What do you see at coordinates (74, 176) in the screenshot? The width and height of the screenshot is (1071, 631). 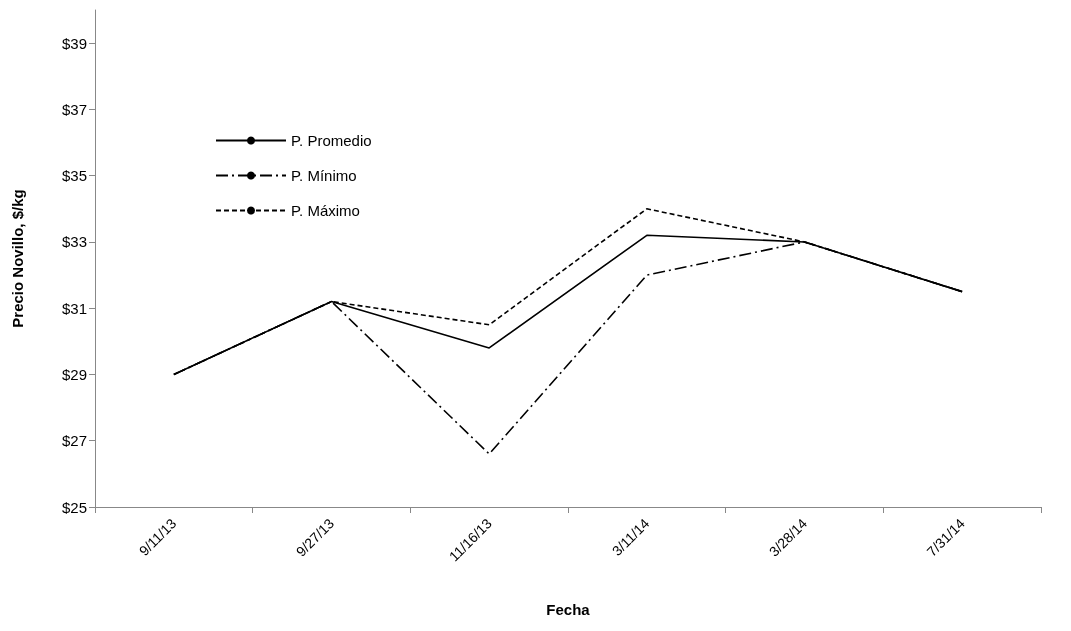 I see `y-tick-label: $35` at bounding box center [74, 176].